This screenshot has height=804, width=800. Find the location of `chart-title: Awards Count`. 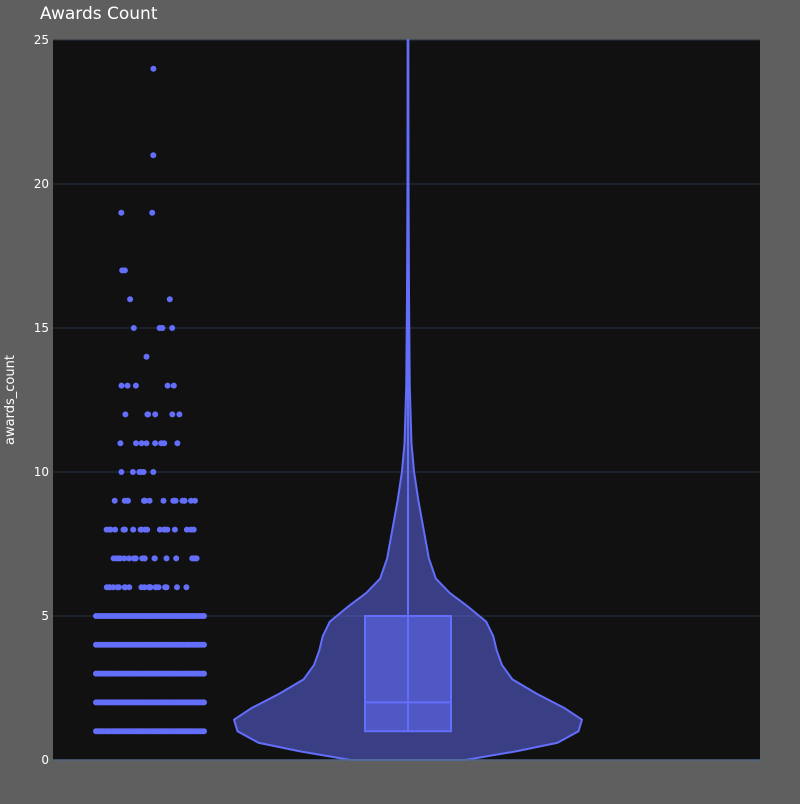

chart-title: Awards Count is located at coordinates (99, 14).